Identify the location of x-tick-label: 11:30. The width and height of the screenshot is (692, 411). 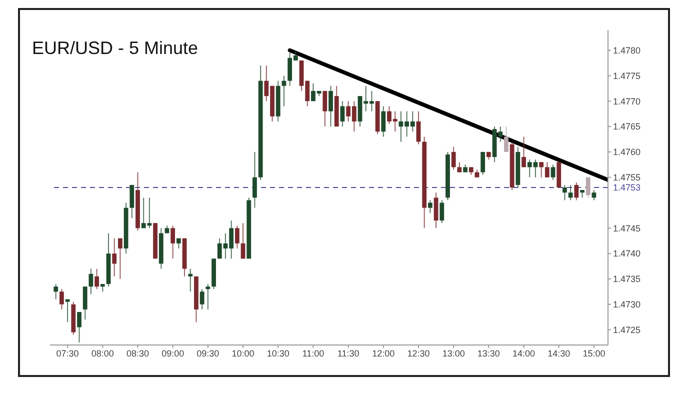
(348, 353).